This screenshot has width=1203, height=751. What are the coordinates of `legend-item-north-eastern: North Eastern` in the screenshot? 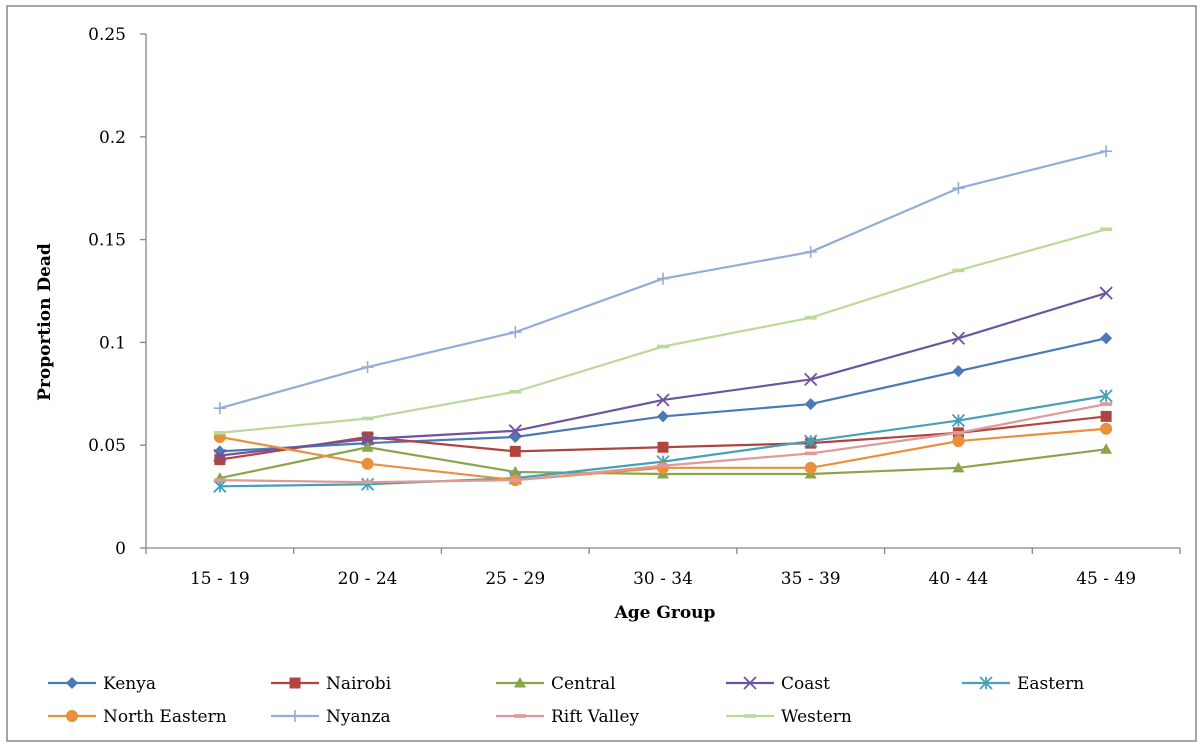 It's located at (137, 717).